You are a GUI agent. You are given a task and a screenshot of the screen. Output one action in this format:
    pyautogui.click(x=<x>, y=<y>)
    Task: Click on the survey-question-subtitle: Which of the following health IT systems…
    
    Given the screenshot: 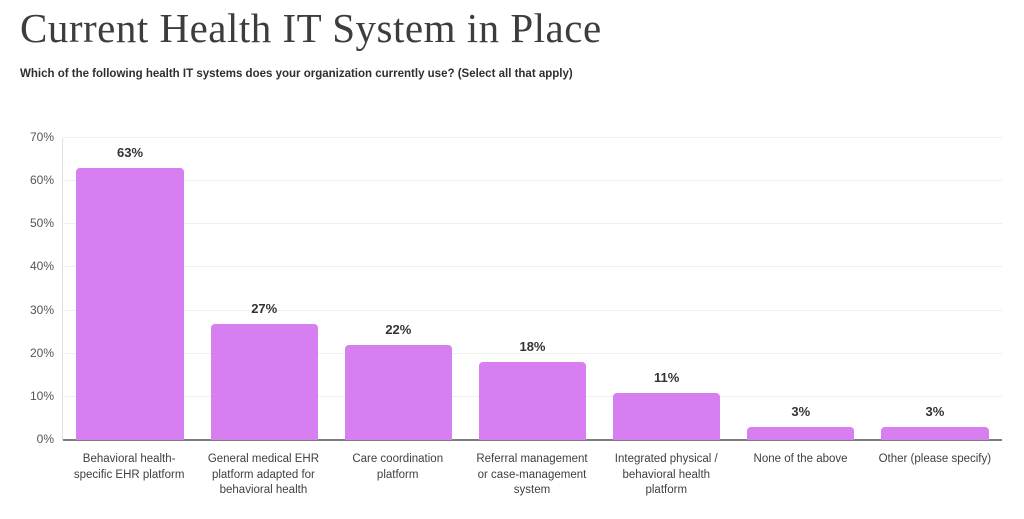 What is the action you would take?
    pyautogui.click(x=296, y=74)
    